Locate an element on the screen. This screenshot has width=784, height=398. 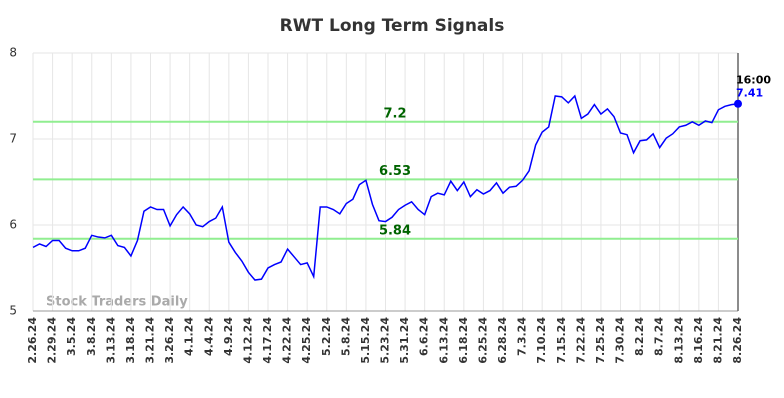
x-tick-label: 6.6.24 is located at coordinates (424, 336).